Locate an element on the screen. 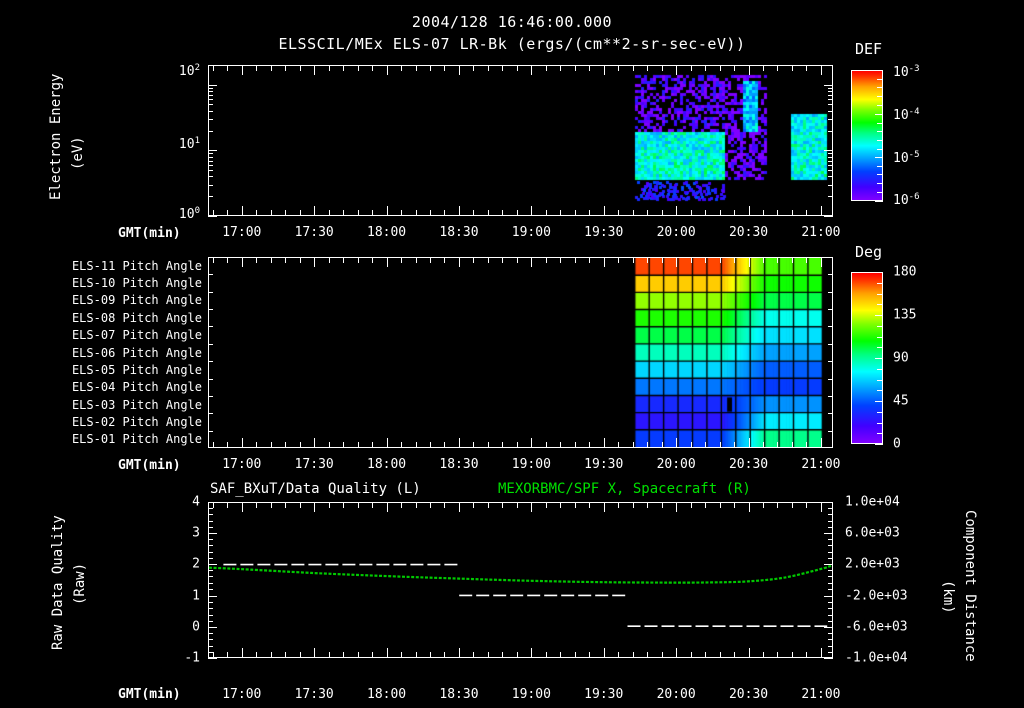  pitch-angle-row-label: ELS-11 Pitch Angle is located at coordinates (136, 265).